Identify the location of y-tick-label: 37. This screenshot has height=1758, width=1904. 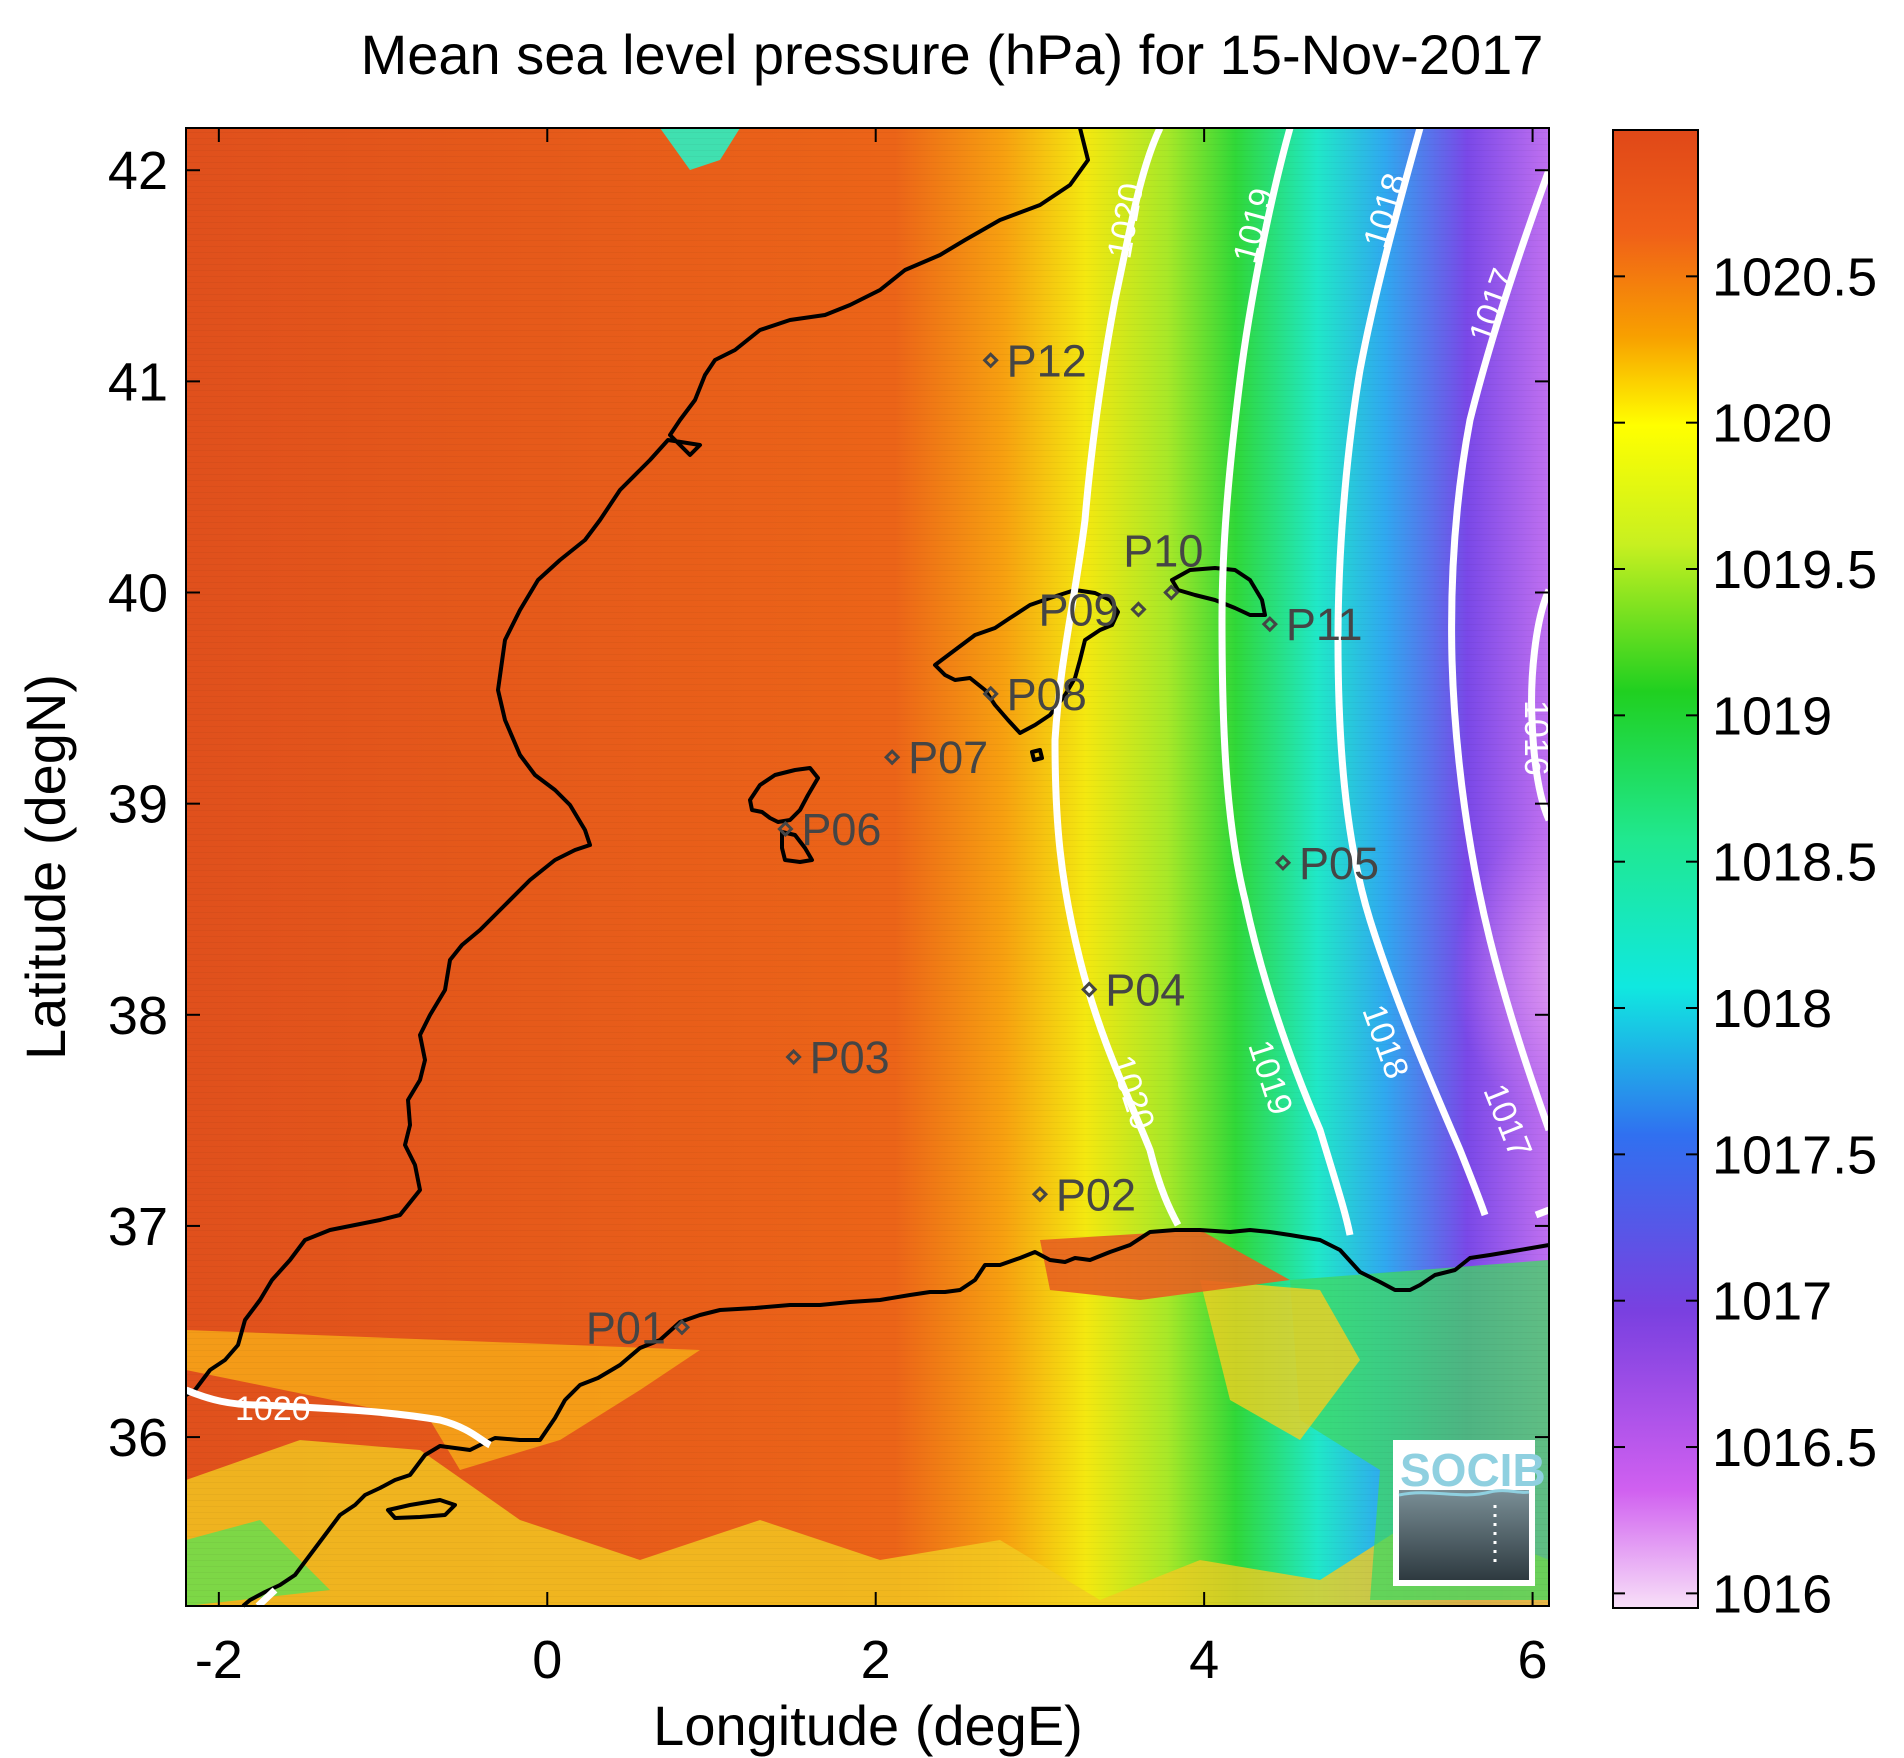
(138, 1227).